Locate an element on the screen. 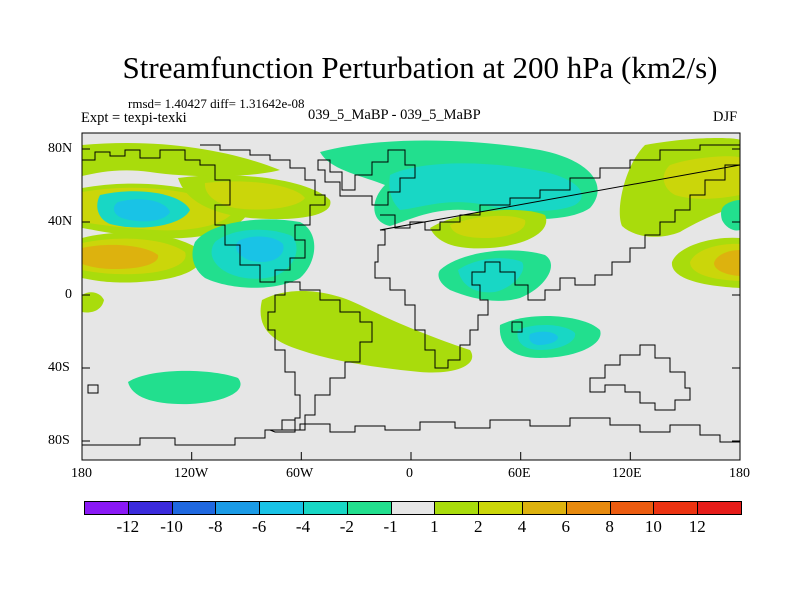  coastline-greenland is located at coordinates (366, 177).